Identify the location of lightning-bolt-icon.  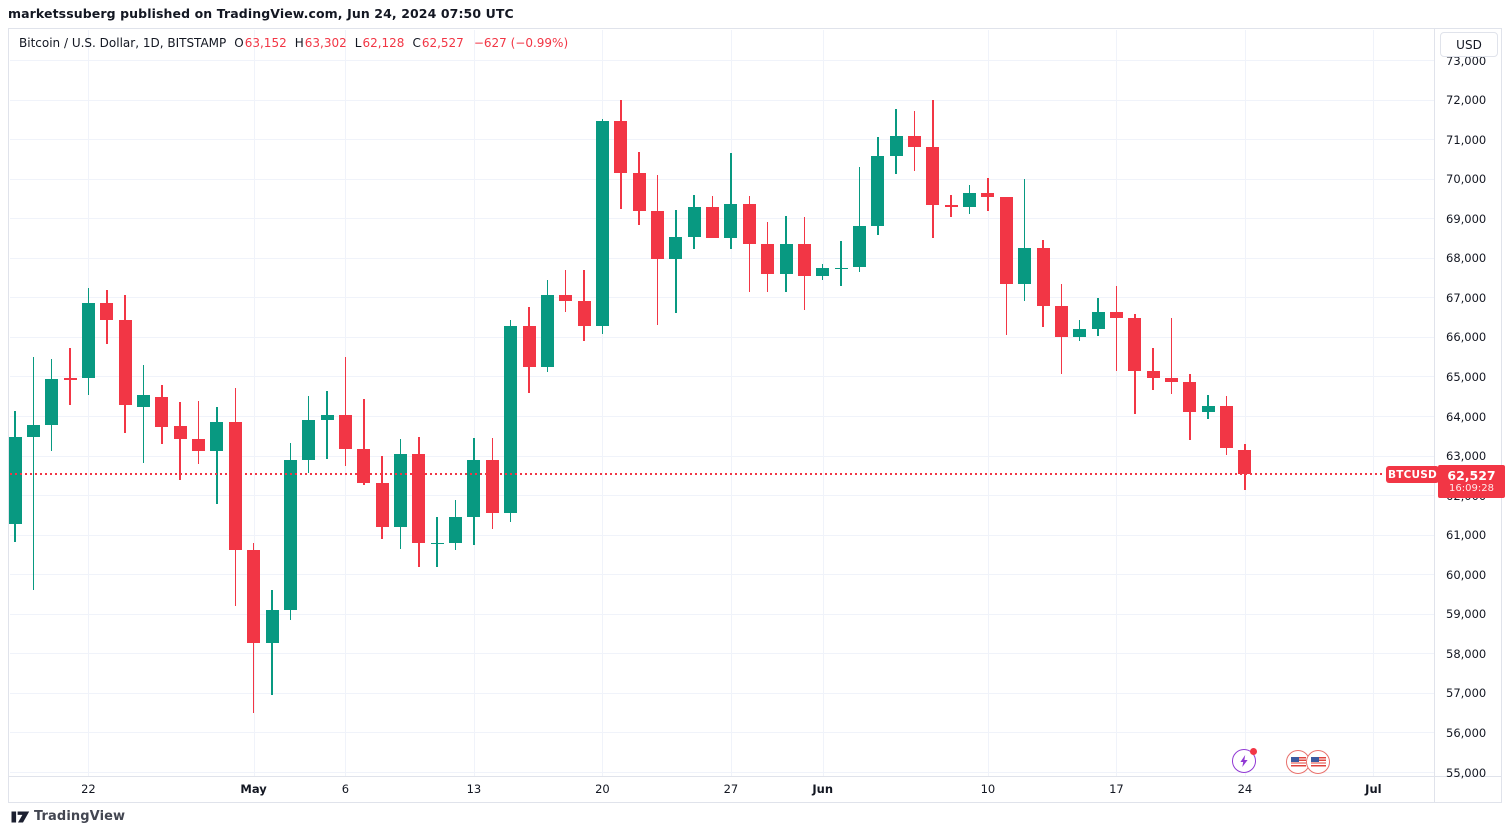
(1244, 761).